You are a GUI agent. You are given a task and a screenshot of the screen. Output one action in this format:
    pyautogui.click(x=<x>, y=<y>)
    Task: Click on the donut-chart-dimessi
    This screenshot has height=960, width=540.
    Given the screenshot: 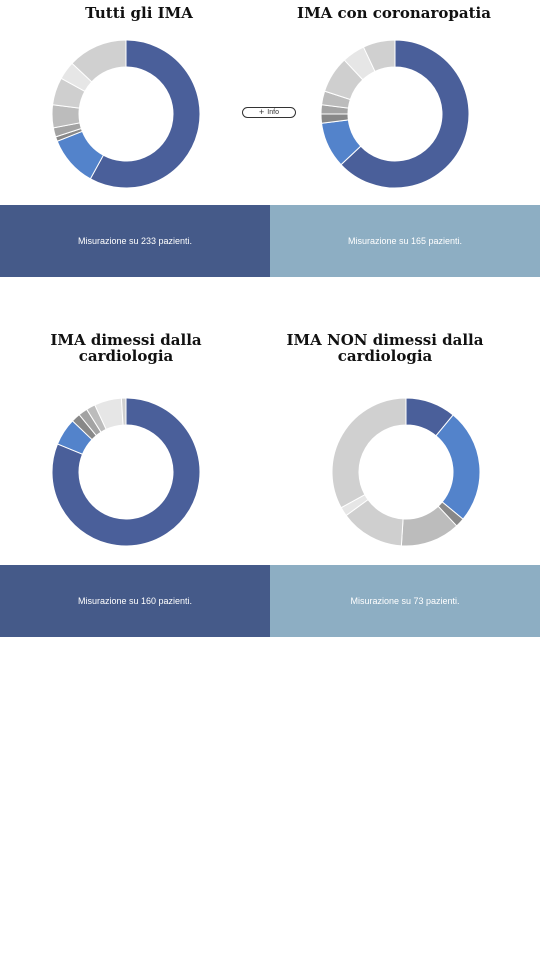 What is the action you would take?
    pyautogui.click(x=126, y=472)
    